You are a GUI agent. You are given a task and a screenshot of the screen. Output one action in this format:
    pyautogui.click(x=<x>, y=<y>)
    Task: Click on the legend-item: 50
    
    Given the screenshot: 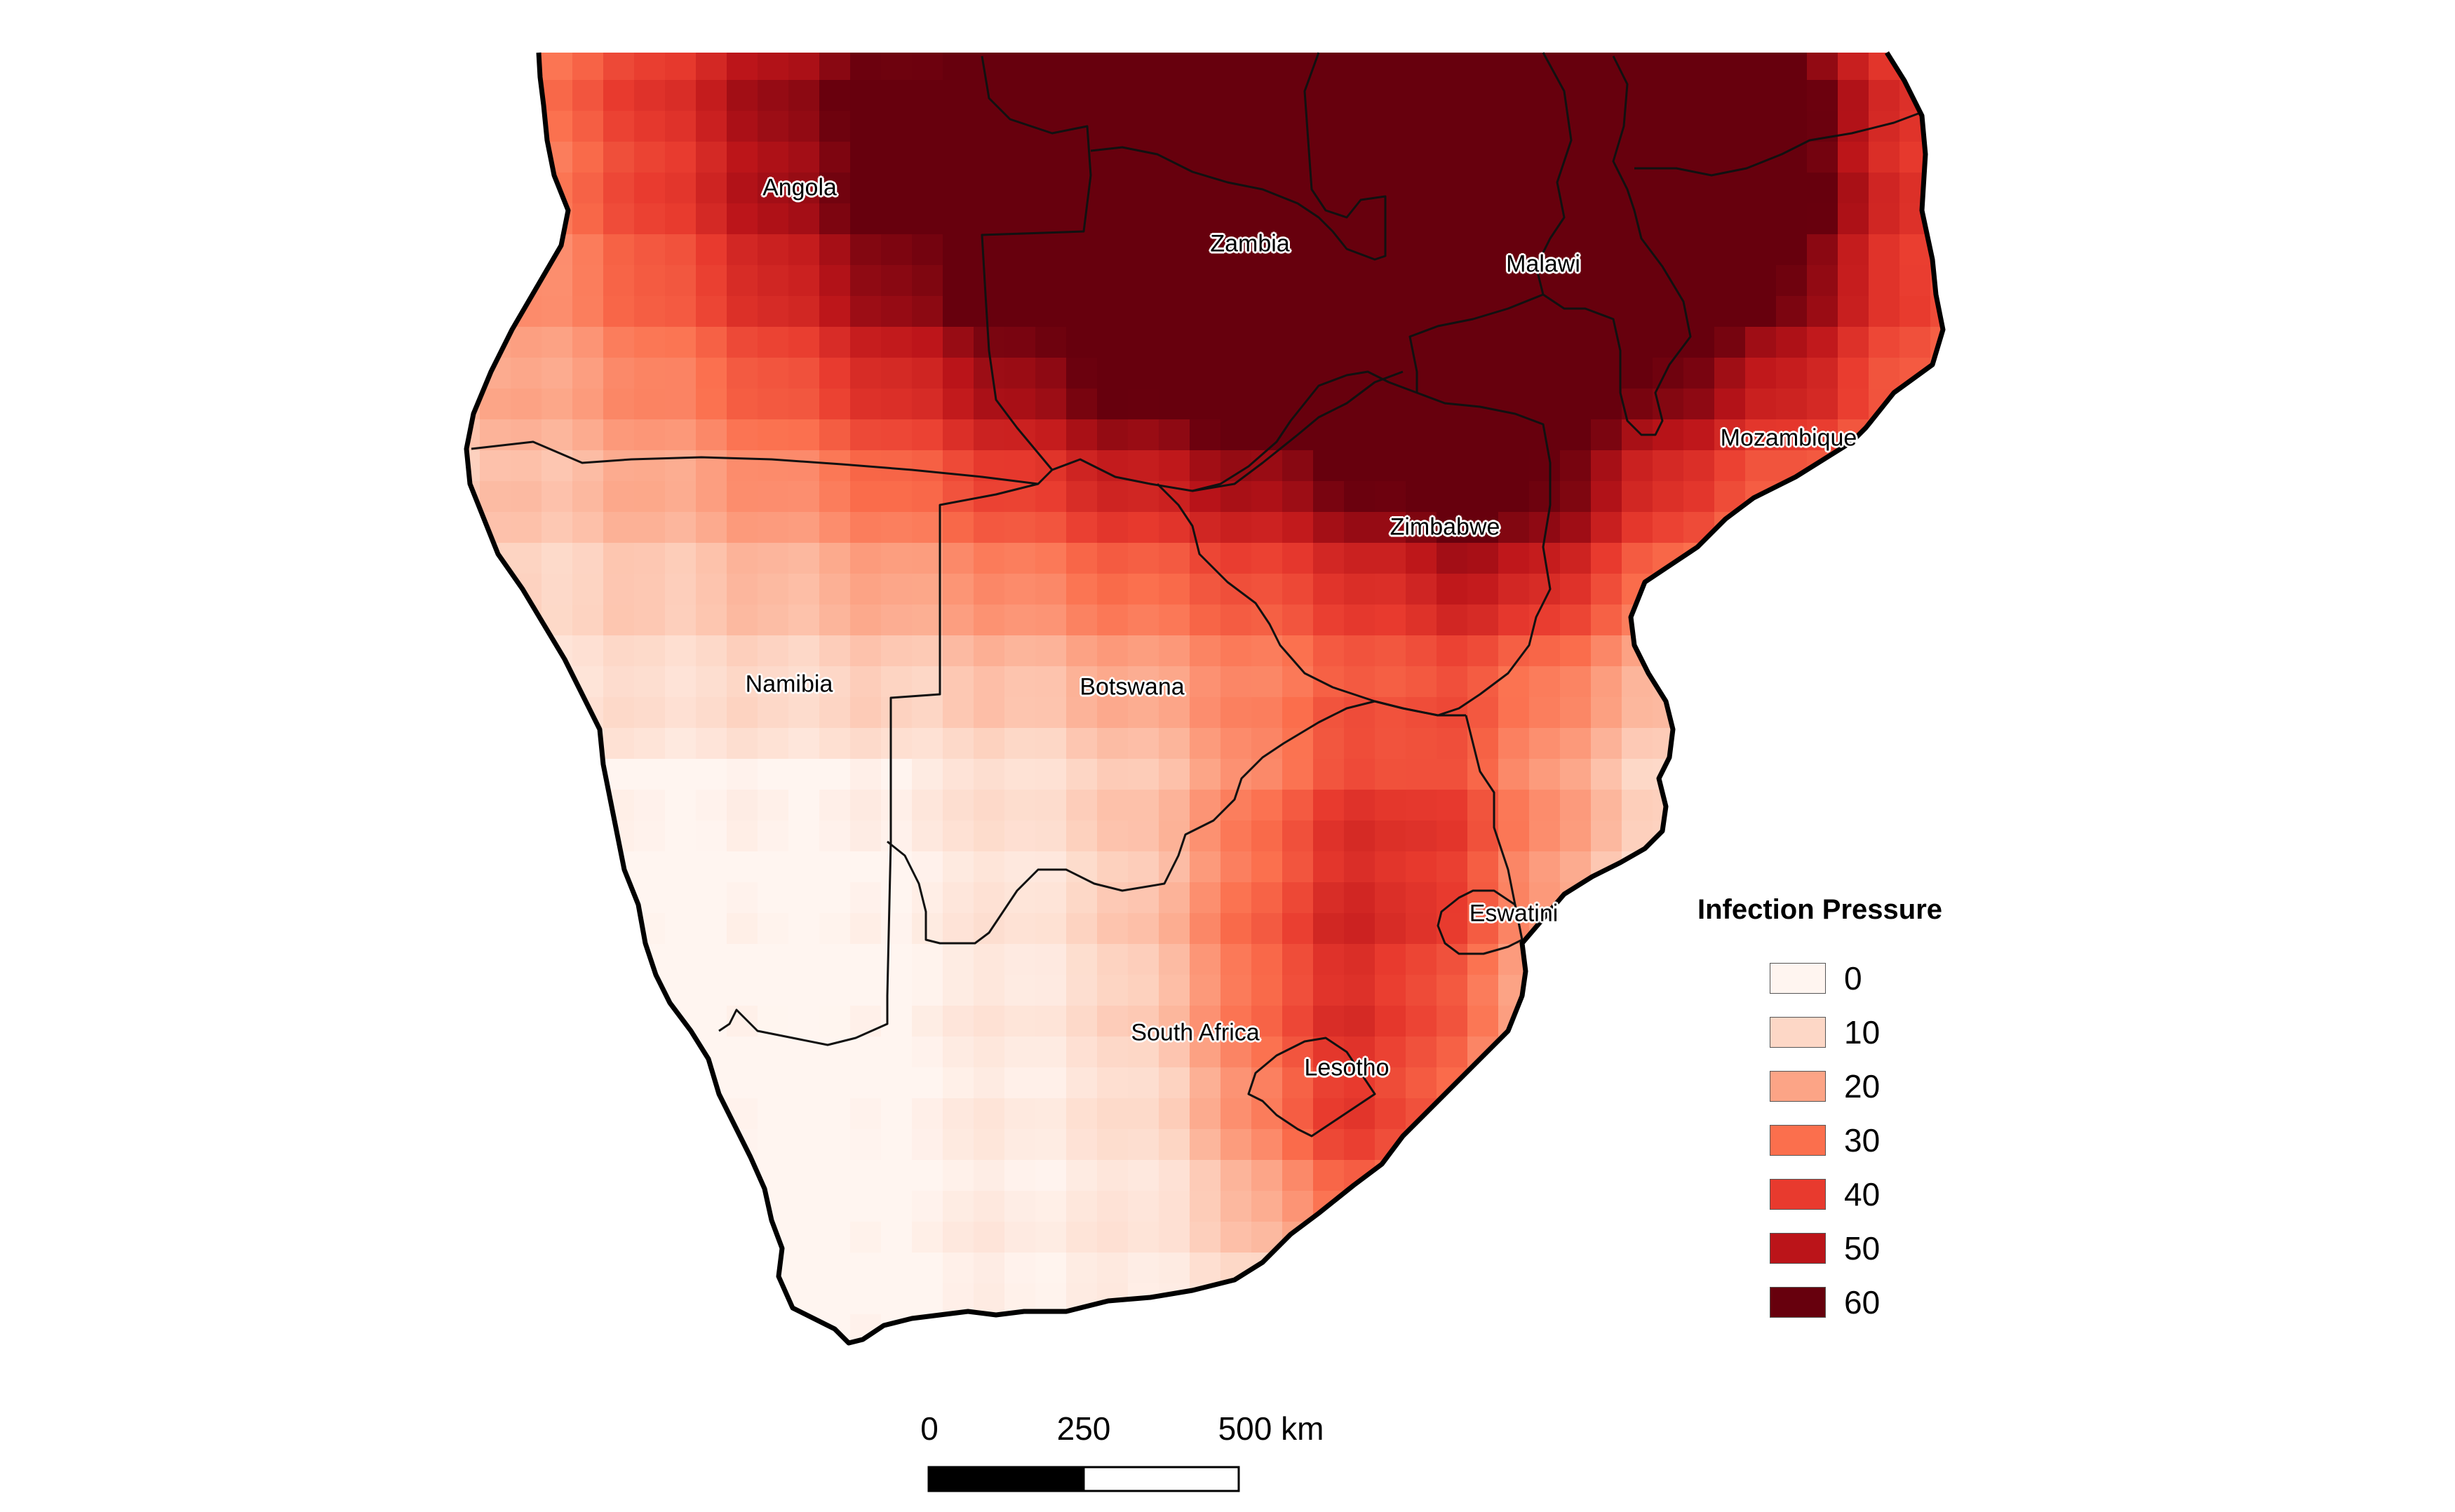 What is the action you would take?
    pyautogui.click(x=1819, y=1248)
    